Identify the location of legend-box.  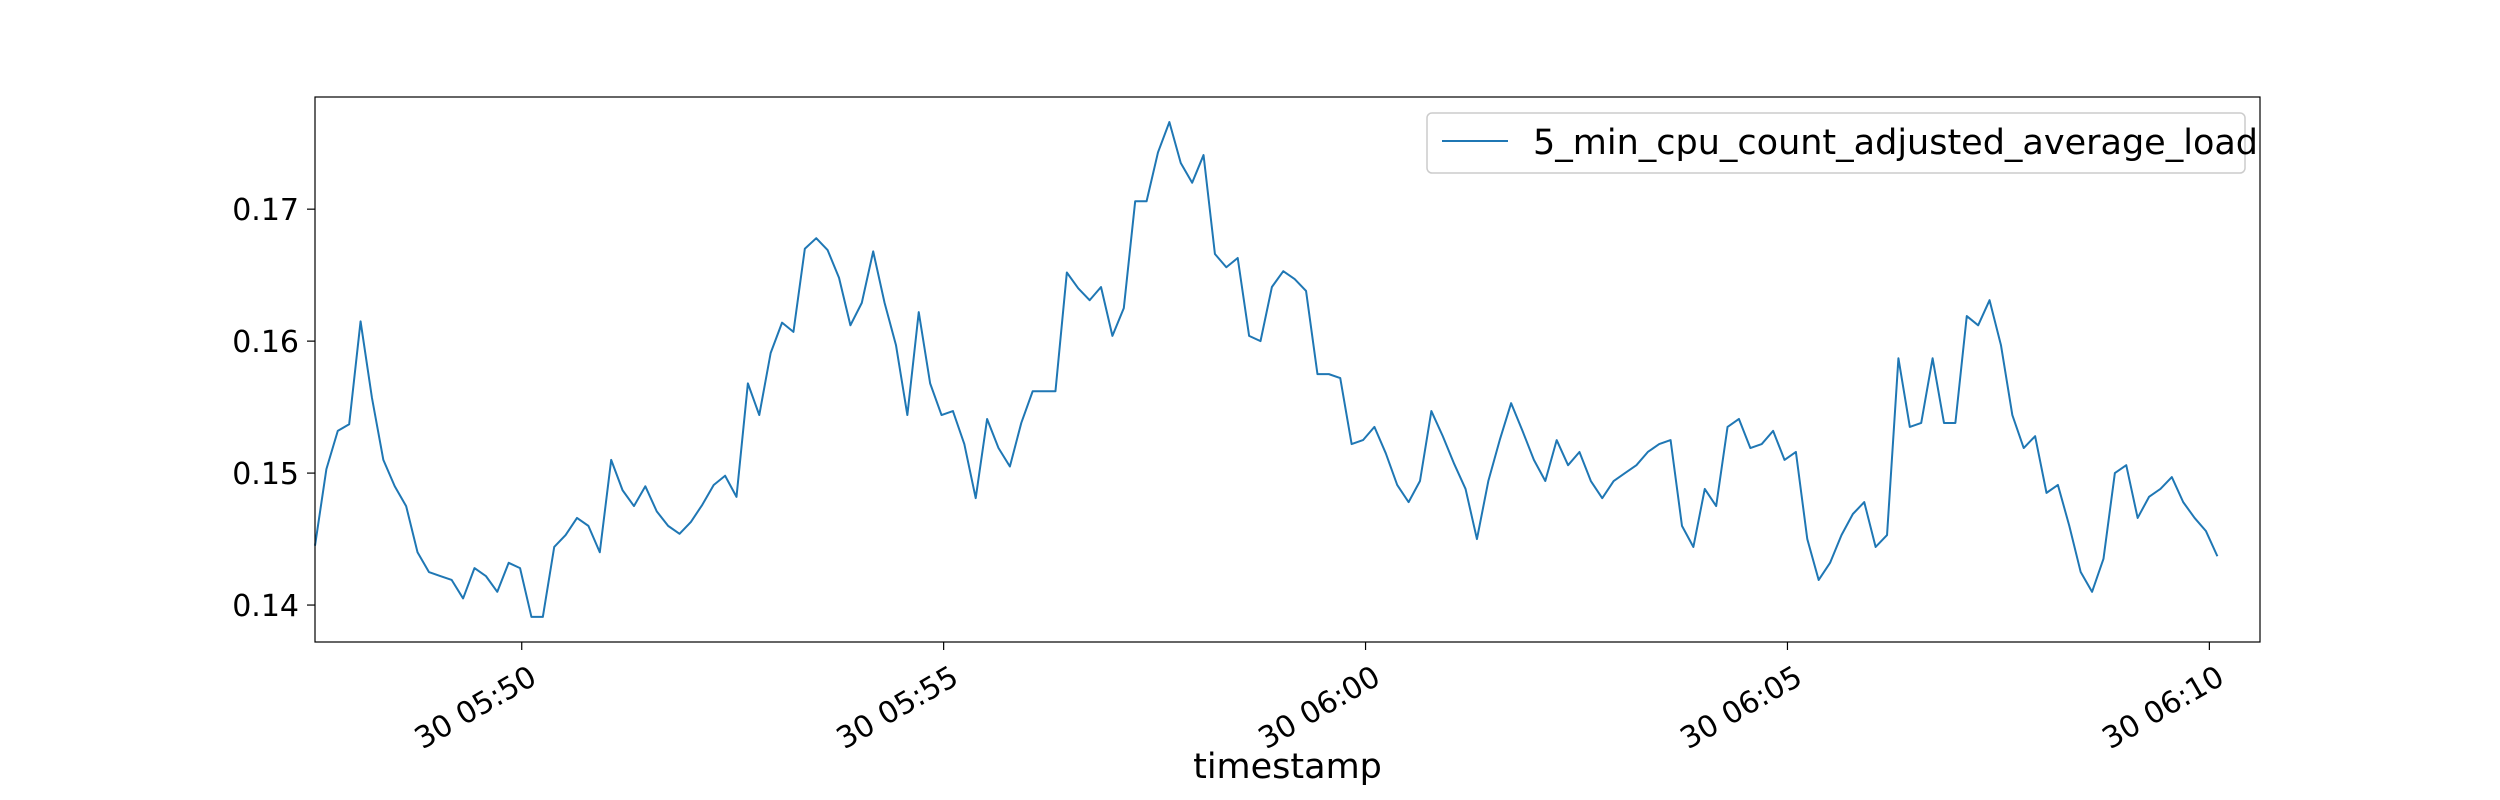
(1836, 143).